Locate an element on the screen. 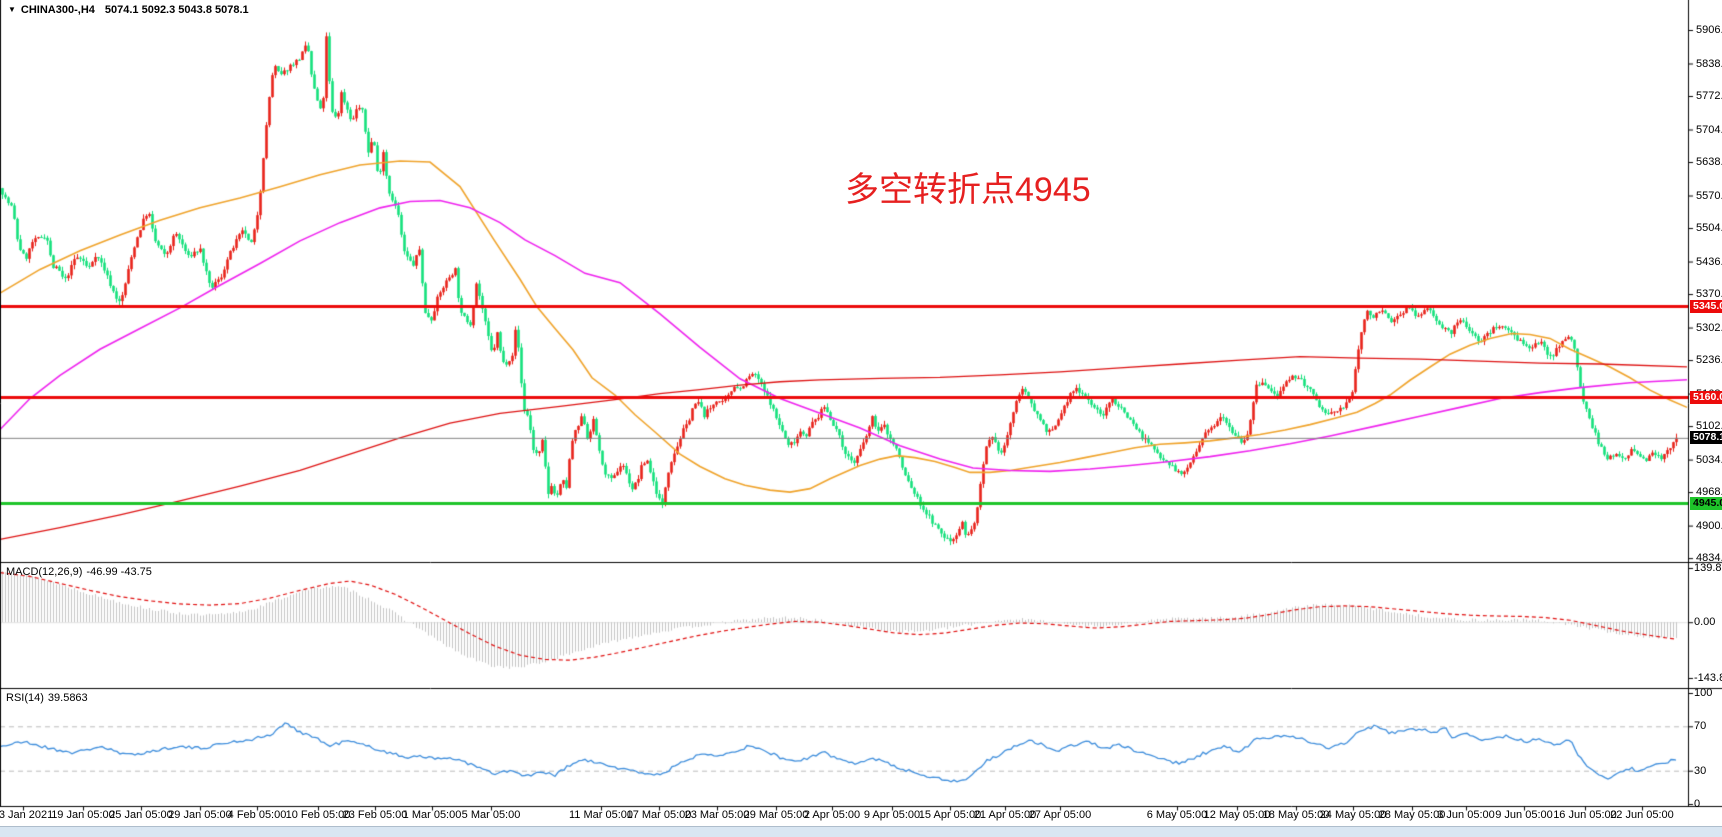 The image size is (1722, 837). ohlc-values: 5074.1 5092.3 5043.8 5078.1 is located at coordinates (176, 10).